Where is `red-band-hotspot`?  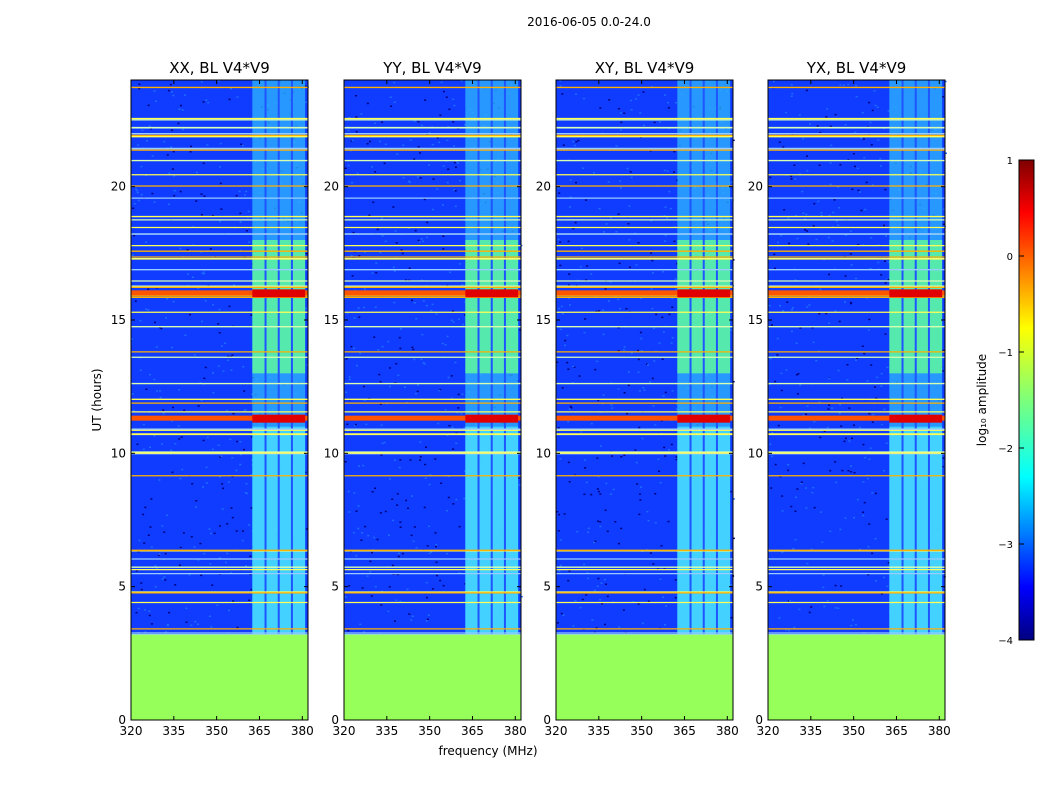
red-band-hotspot is located at coordinates (916, 418).